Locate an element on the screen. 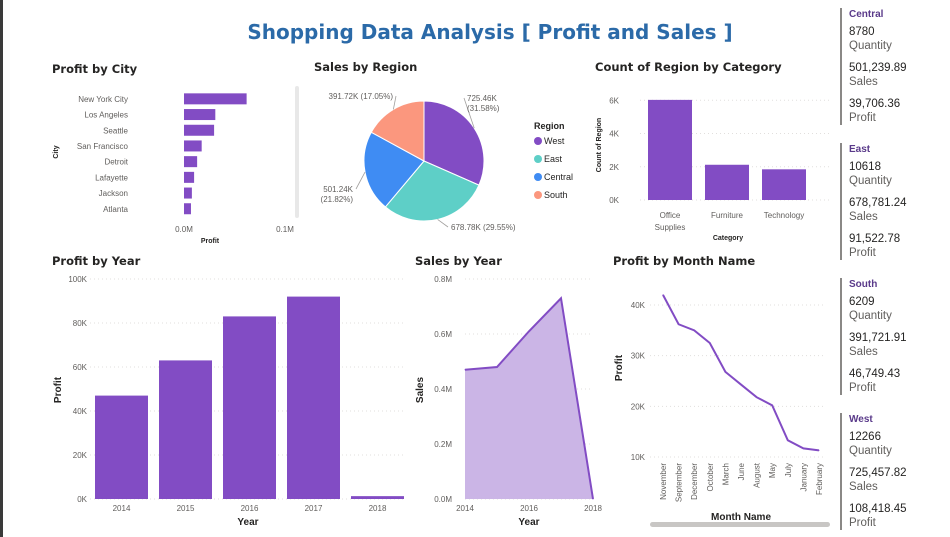  y-tick-label: 20K is located at coordinates (638, 406).